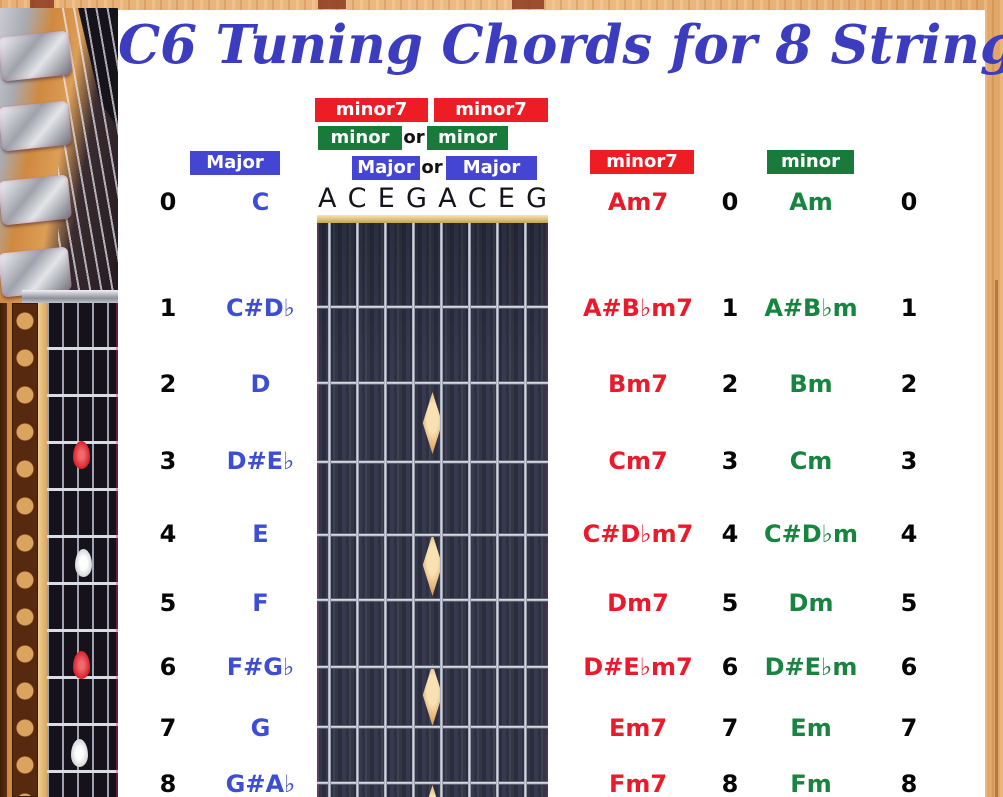 Image resolution: width=1003 pixels, height=797 pixels. I want to click on minor-column-badge: minor, so click(810, 162).